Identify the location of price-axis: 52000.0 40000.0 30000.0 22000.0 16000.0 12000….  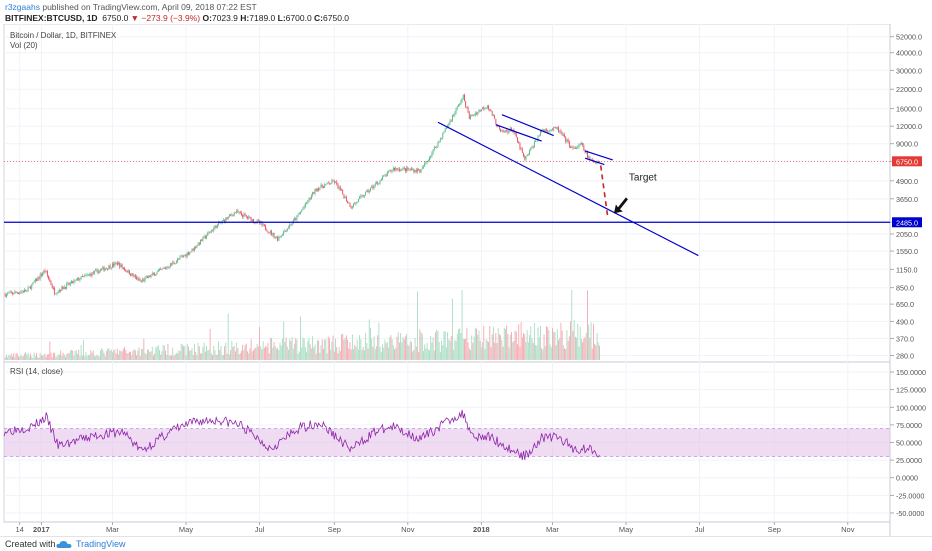
(906, 197).